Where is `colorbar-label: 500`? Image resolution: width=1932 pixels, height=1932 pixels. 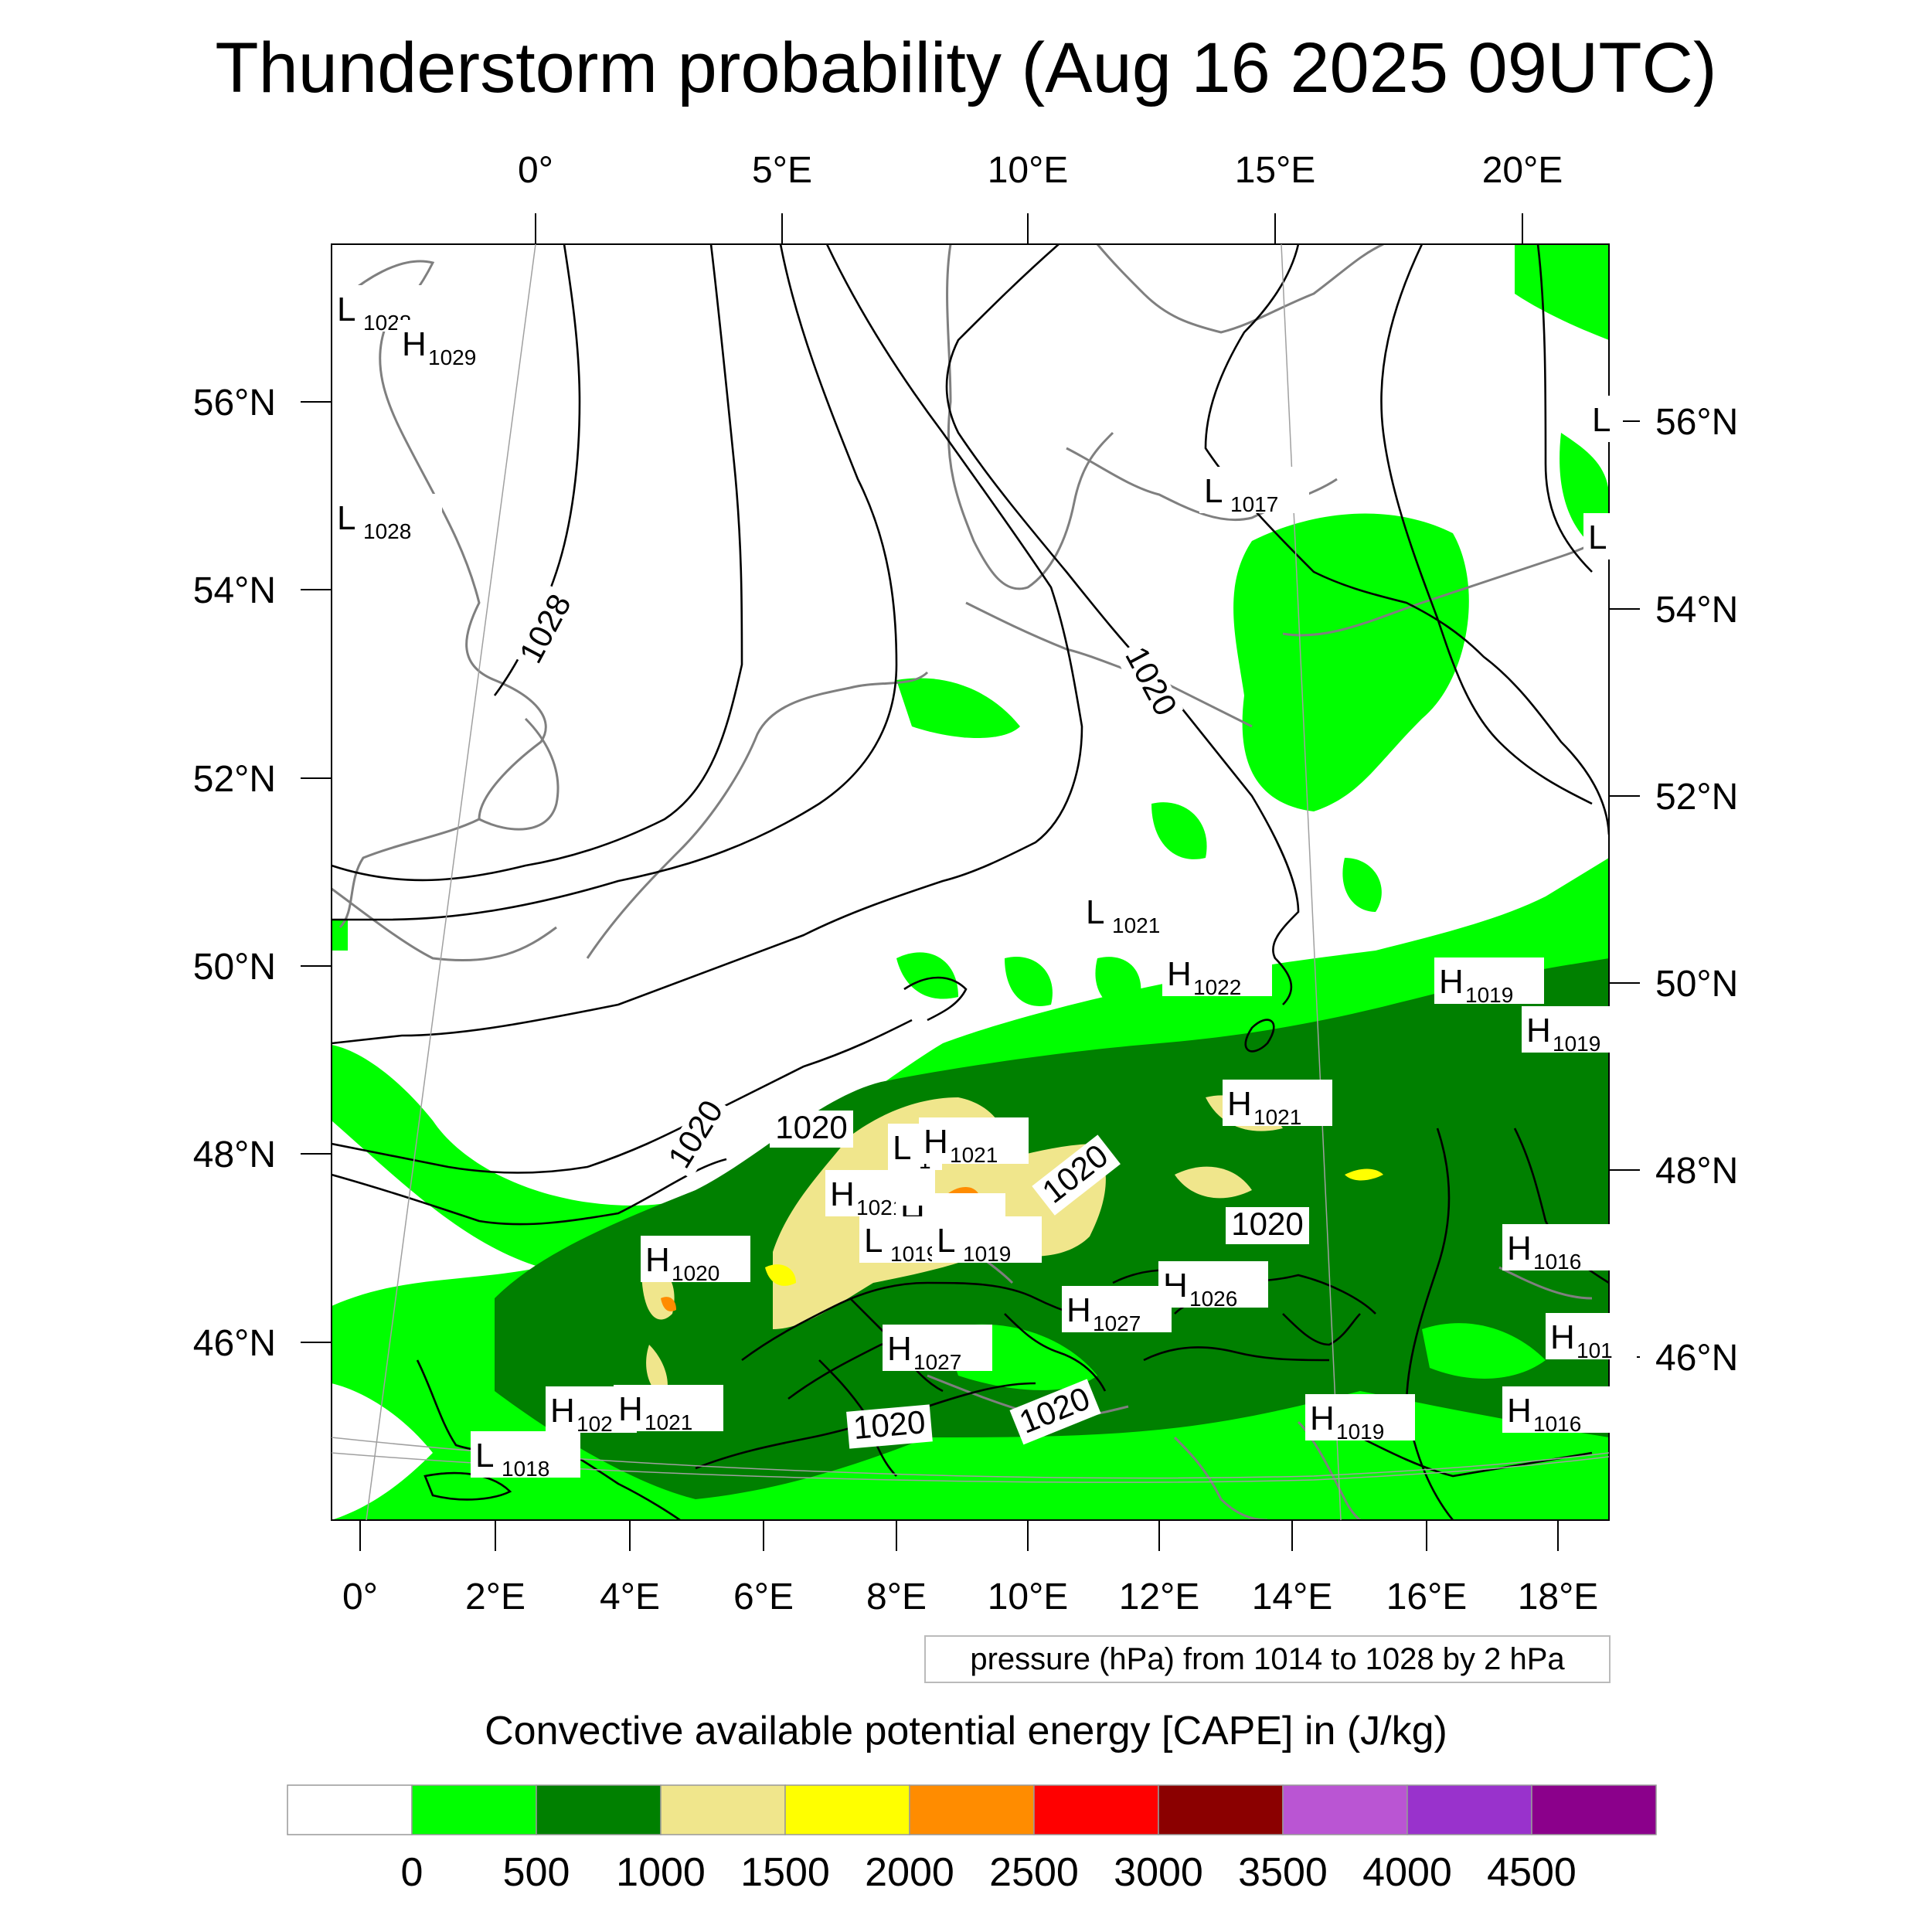
colorbar-label: 500 is located at coordinates (536, 1872).